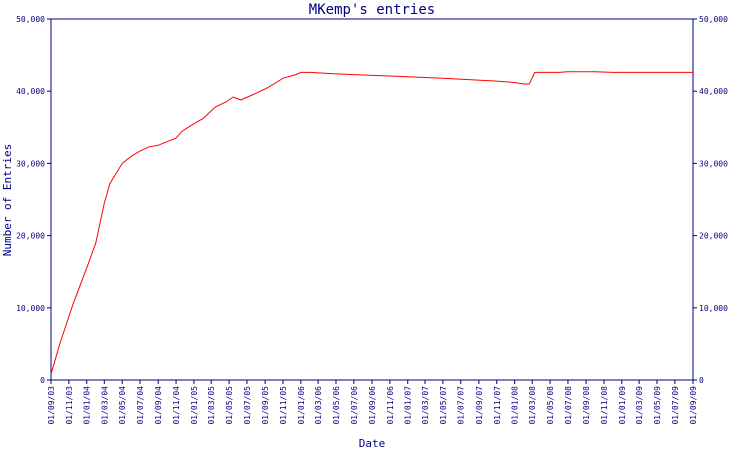 This screenshot has width=750, height=450. I want to click on x-tick-label: 01/07/05, so click(247, 405).